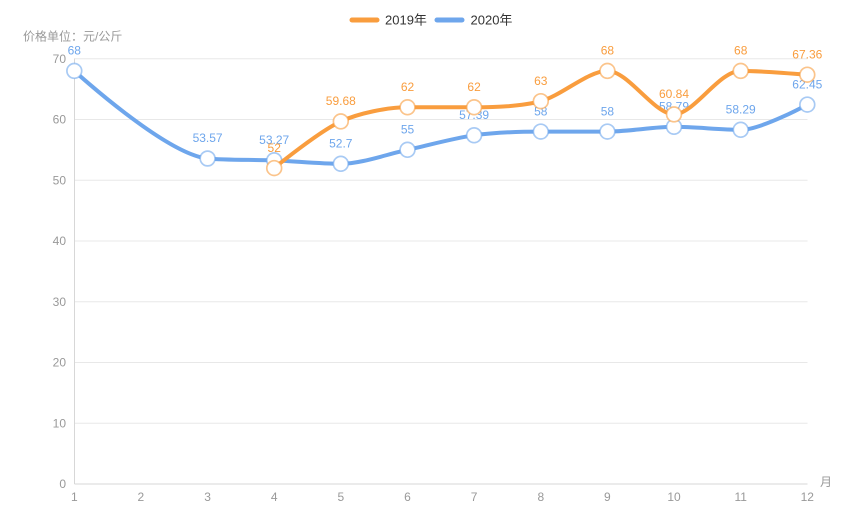 The image size is (865, 531). Describe the element at coordinates (60, 120) in the screenshot. I see `svg-text: 60` at that location.